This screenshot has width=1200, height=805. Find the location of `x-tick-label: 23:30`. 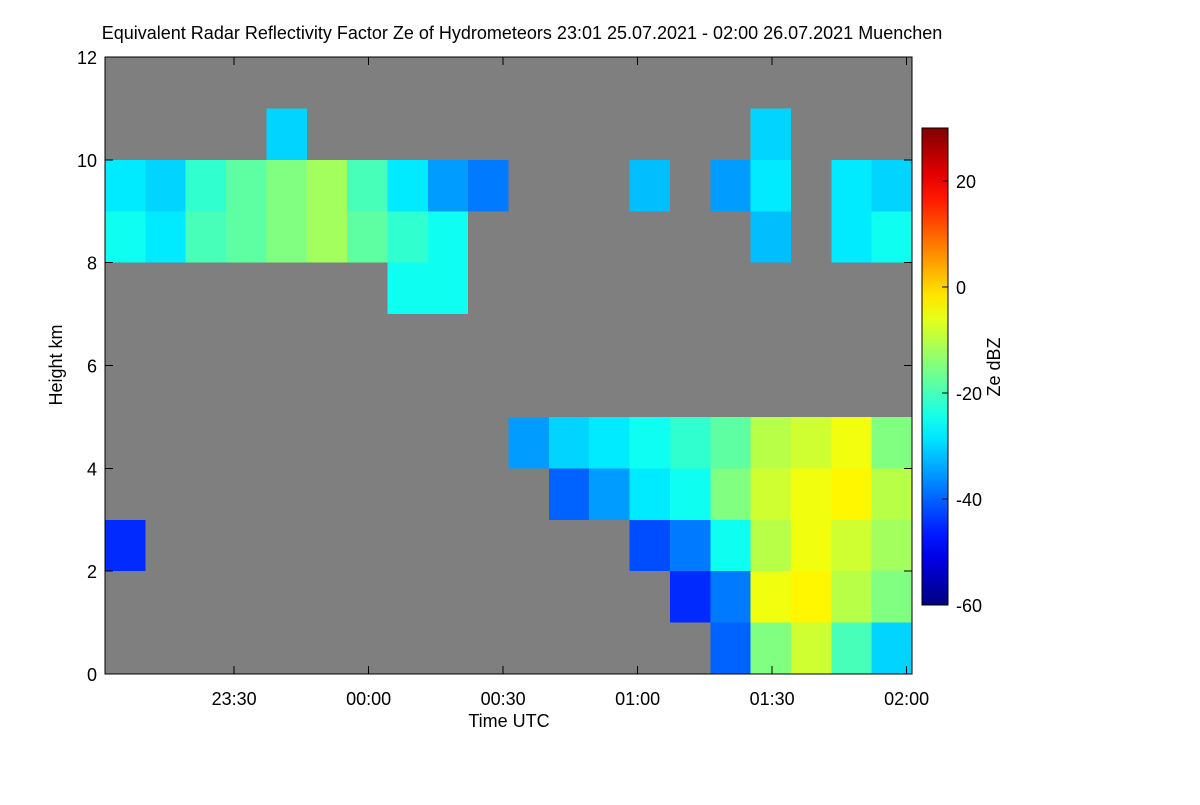

x-tick-label: 23:30 is located at coordinates (234, 699).